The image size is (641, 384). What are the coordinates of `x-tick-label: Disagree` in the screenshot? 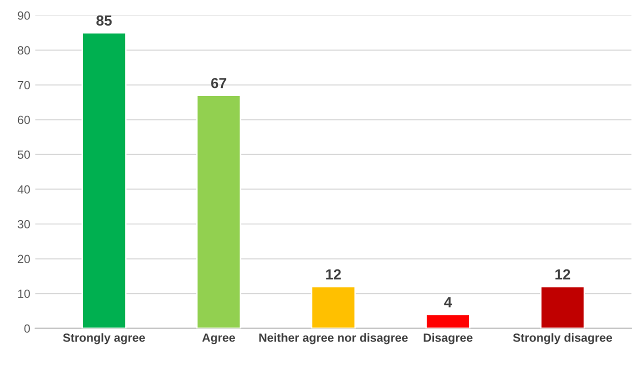 It's located at (448, 338).